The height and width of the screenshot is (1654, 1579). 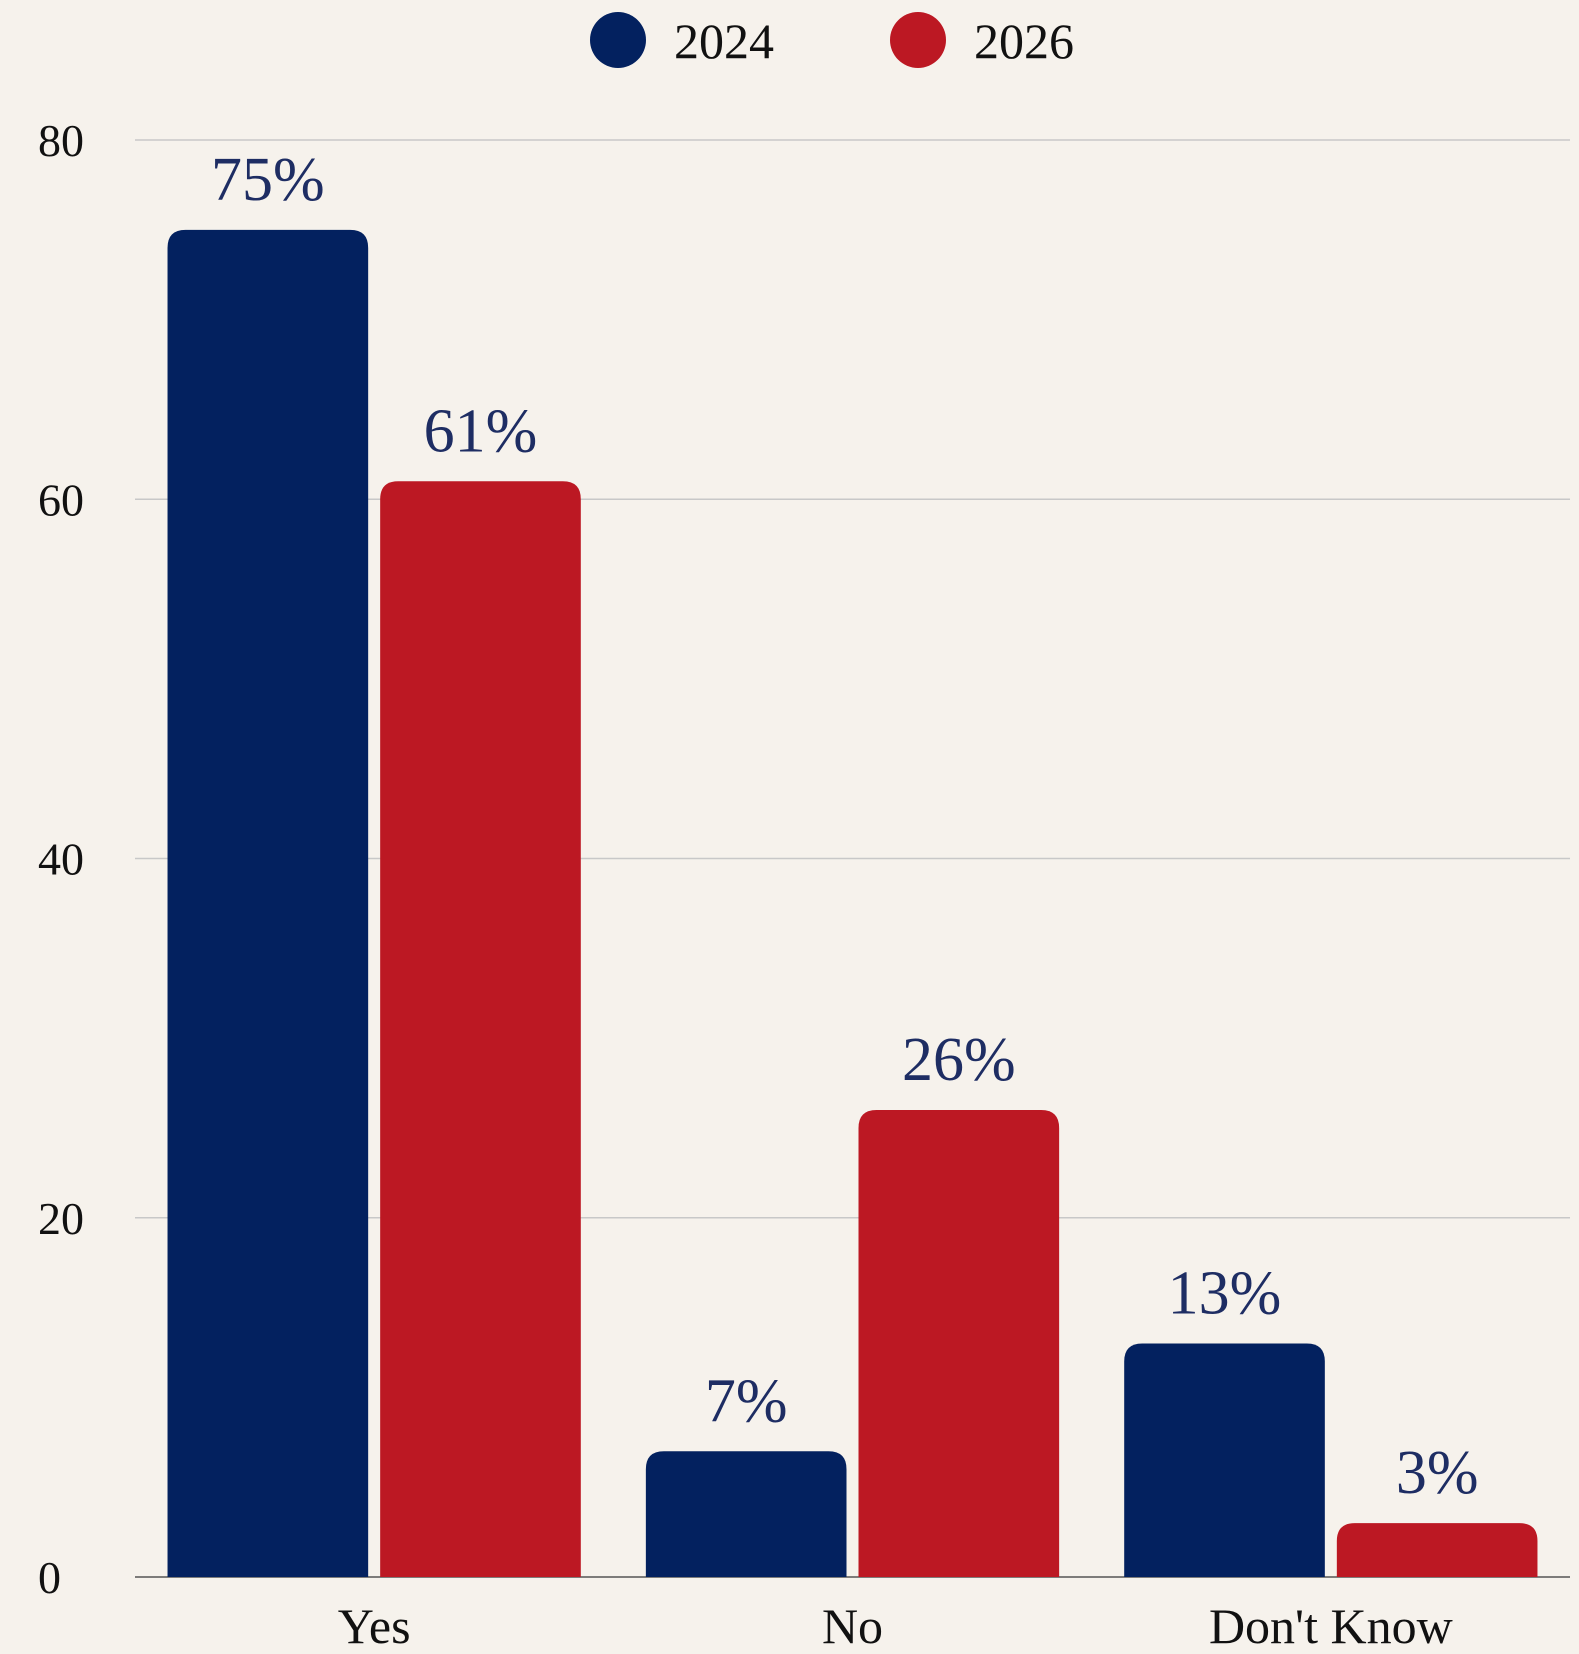 What do you see at coordinates (1024, 41) in the screenshot?
I see `legend-label-2026: 2026` at bounding box center [1024, 41].